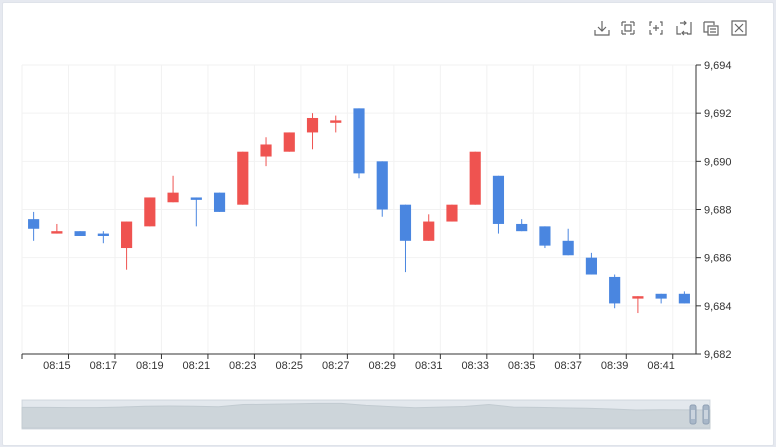 The width and height of the screenshot is (776, 447). Describe the element at coordinates (706, 414) in the screenshot. I see `slider-handle-right` at that location.